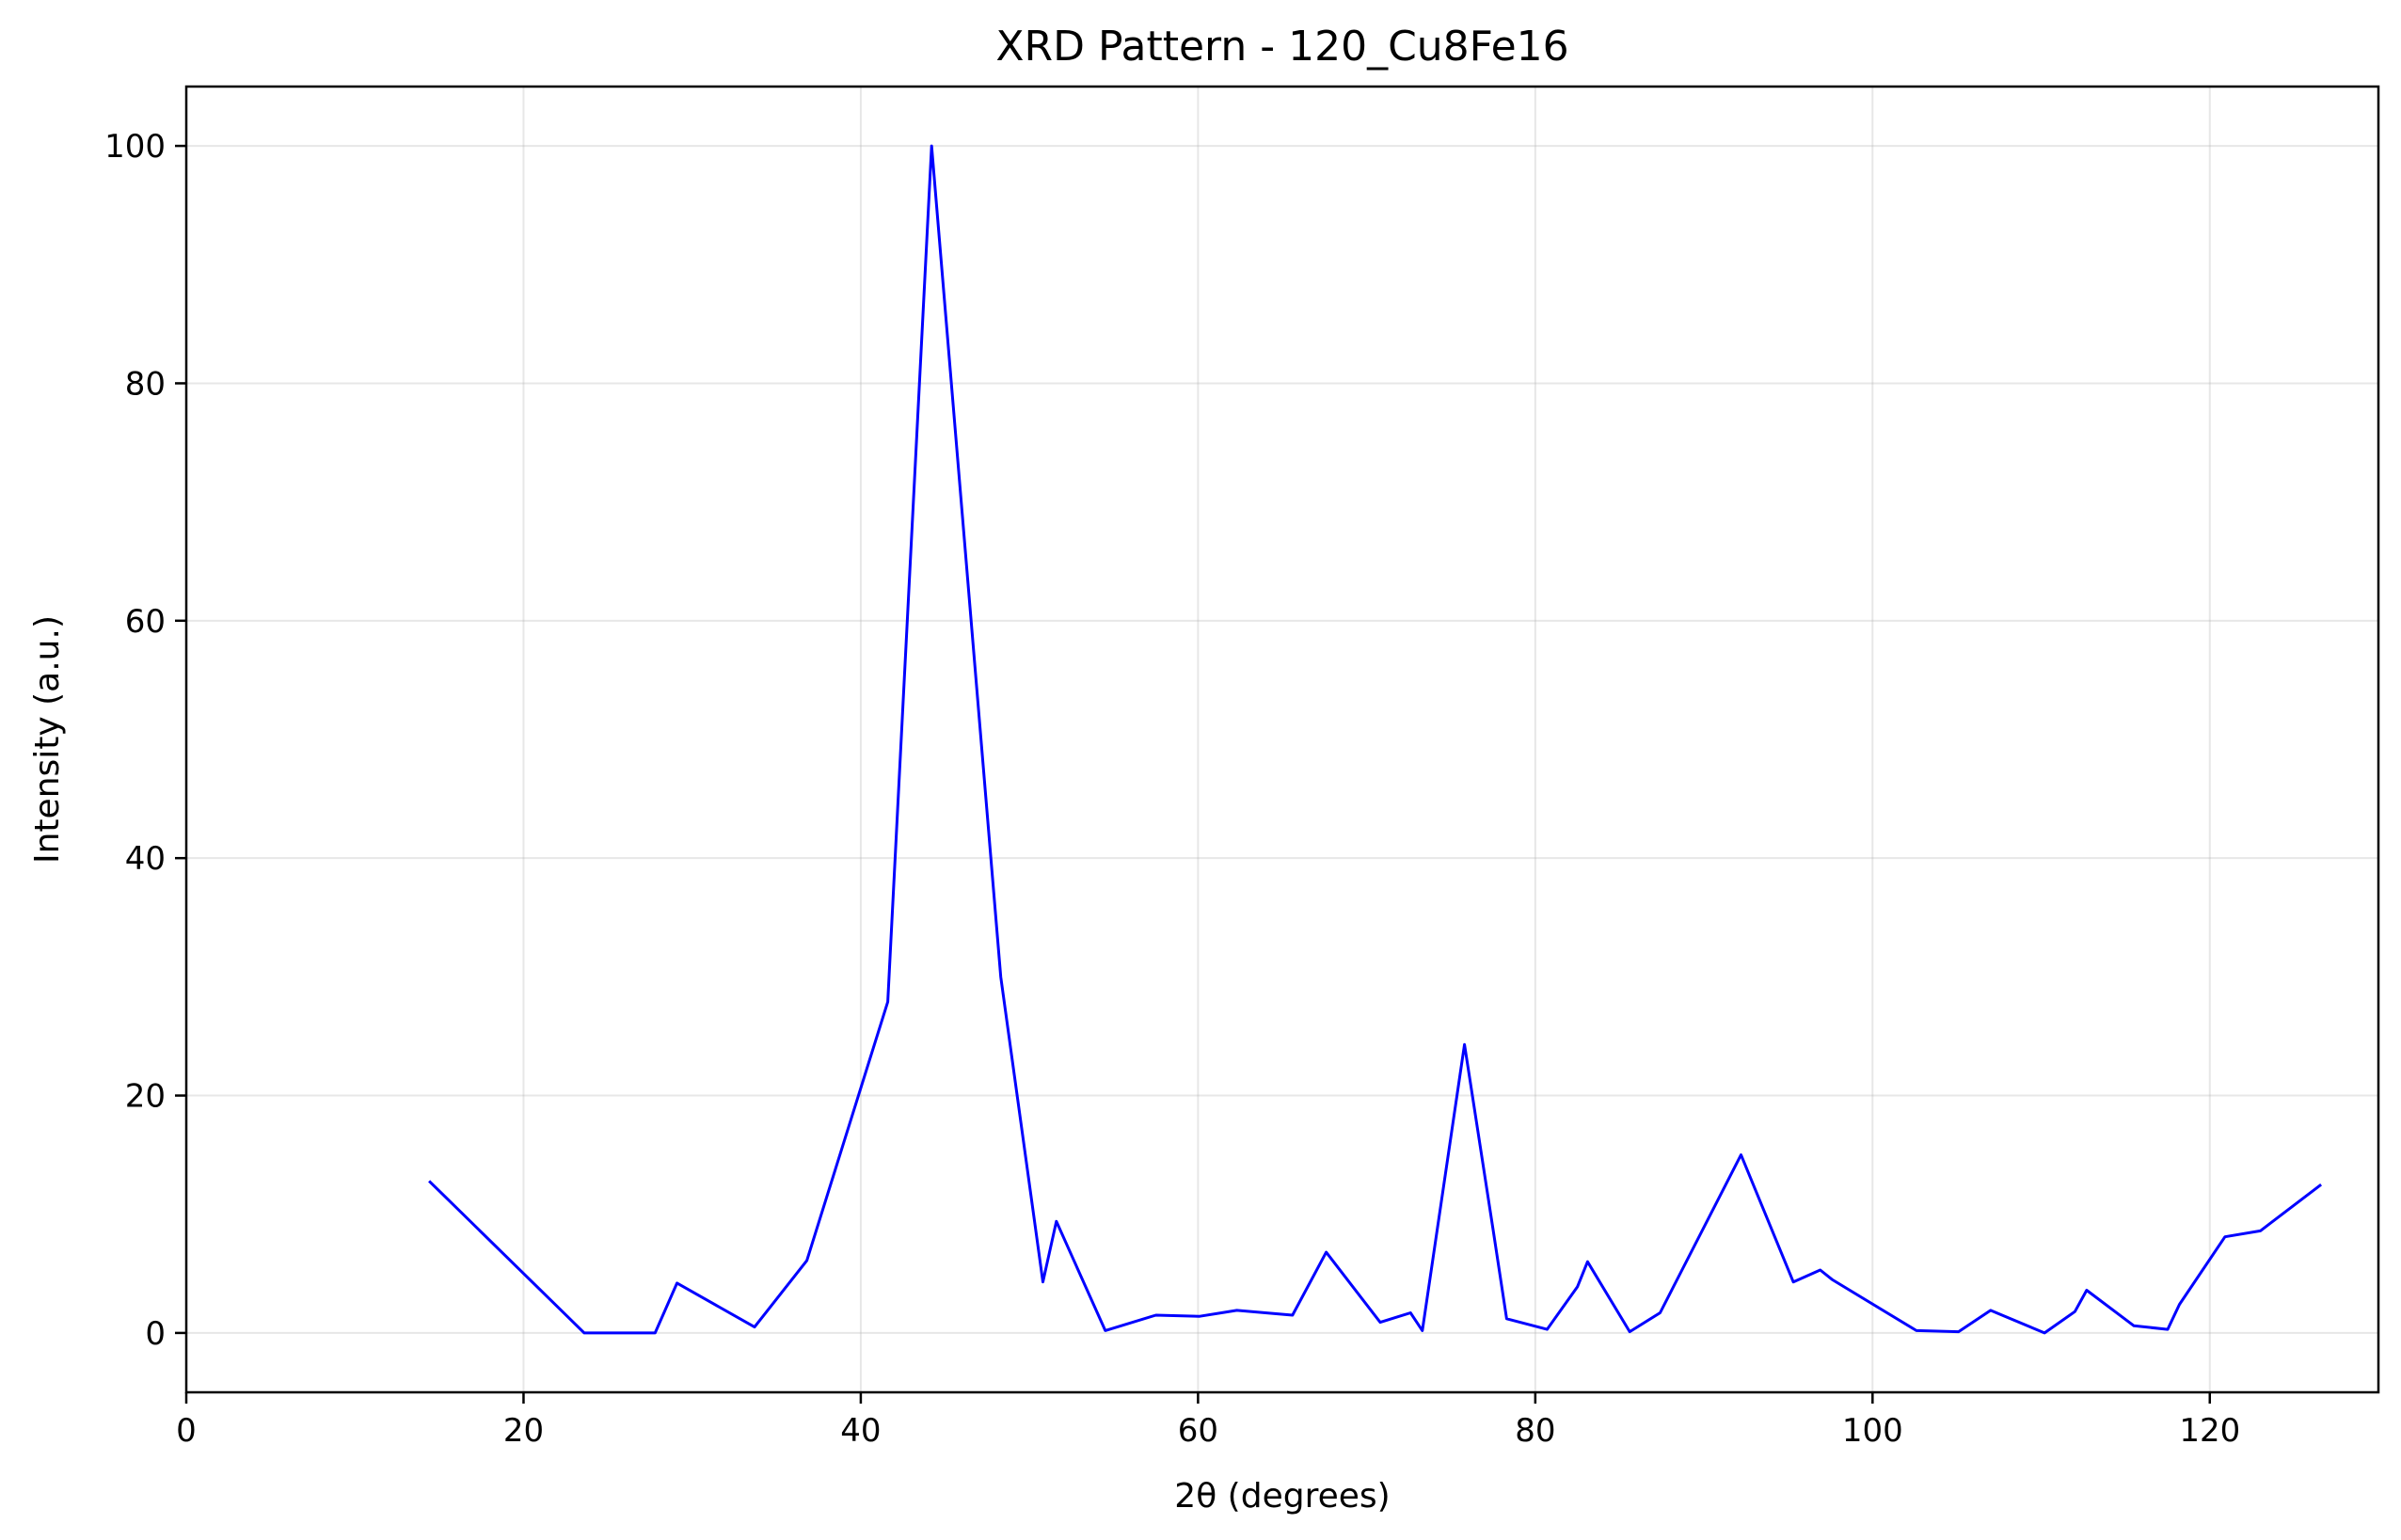  I want to click on x-tick-label: 60, so click(1198, 1431).